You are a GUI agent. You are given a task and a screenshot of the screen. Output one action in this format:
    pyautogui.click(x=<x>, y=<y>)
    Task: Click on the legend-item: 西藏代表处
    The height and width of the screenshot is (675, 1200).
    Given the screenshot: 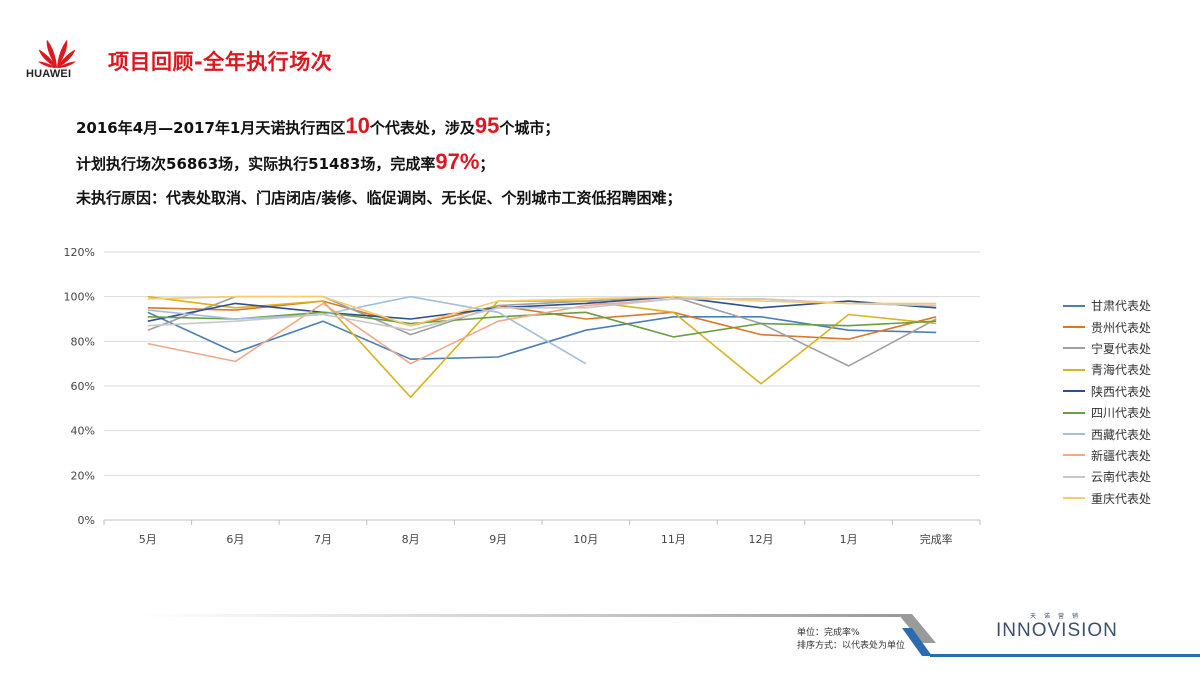 What is the action you would take?
    pyautogui.click(x=1107, y=433)
    